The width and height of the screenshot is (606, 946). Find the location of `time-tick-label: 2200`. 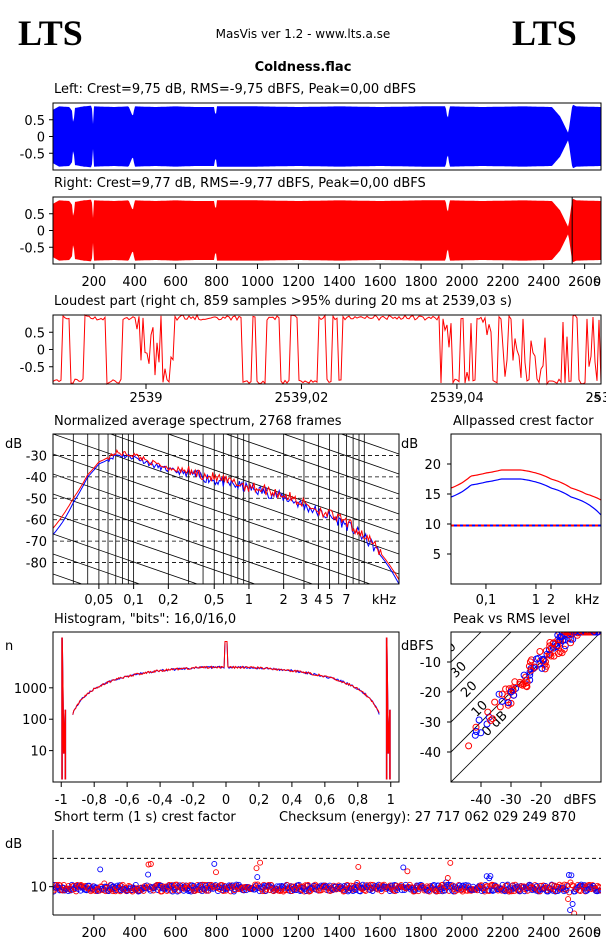

time-tick-label: 2200 is located at coordinates (502, 282).